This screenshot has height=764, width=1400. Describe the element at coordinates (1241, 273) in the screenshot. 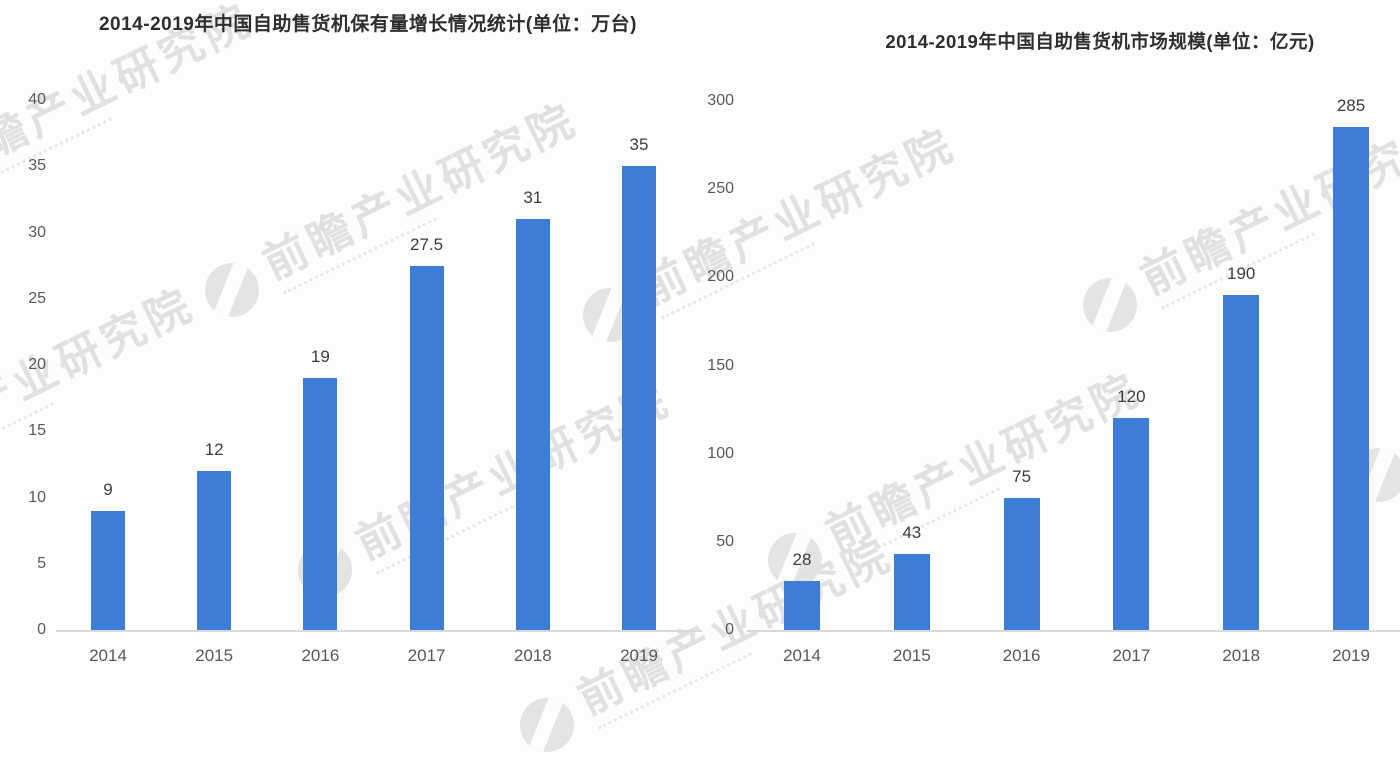

I see `bar-value-label: 190` at that location.